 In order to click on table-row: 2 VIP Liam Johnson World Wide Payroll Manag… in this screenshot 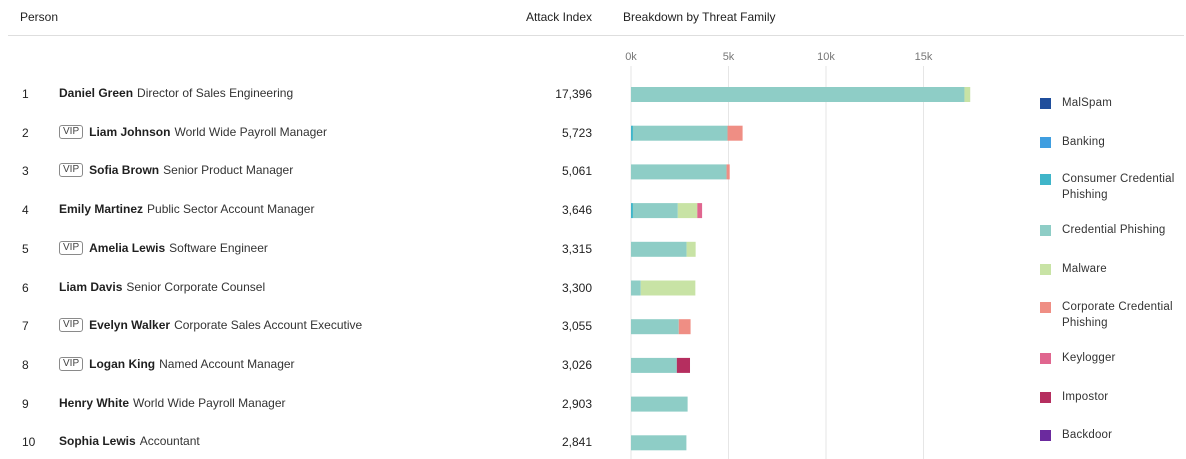, I will do `click(300, 134)`.